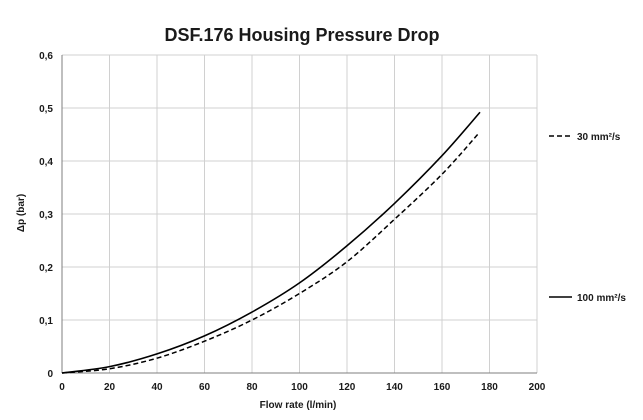 The width and height of the screenshot is (643, 420). I want to click on legend-label-100-mm-s: 100 mm²/s, so click(601, 298).